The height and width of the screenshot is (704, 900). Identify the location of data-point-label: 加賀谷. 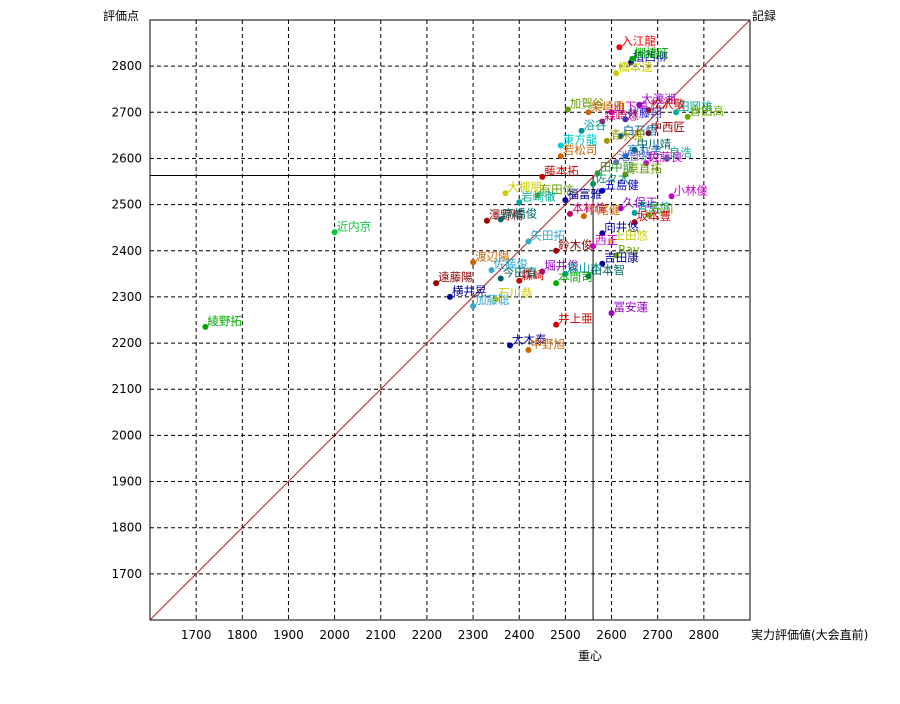
(587, 104).